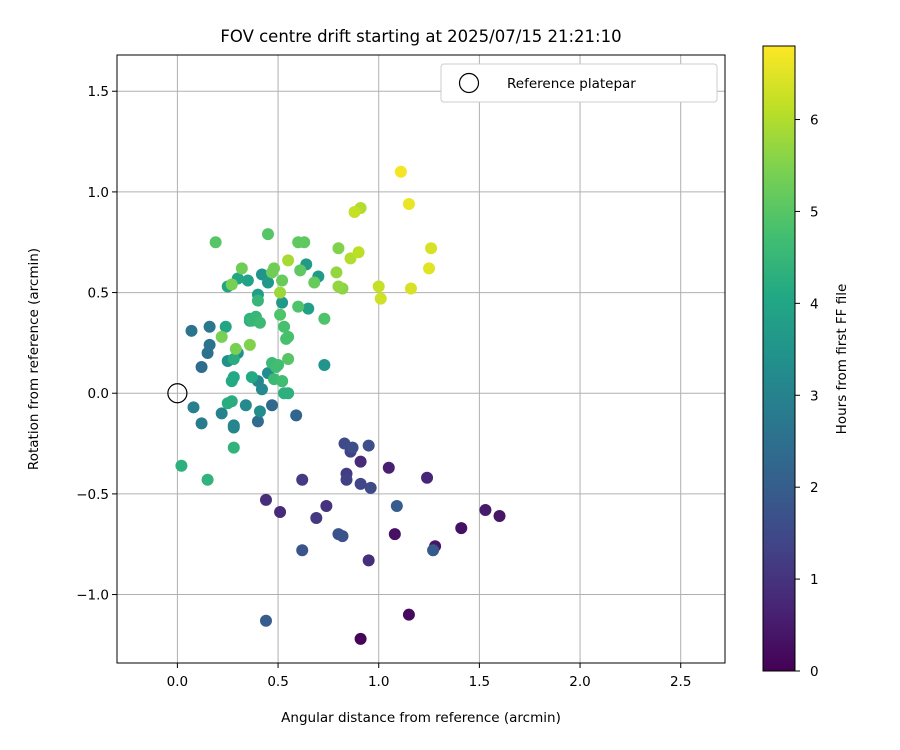  Describe the element at coordinates (779, 358) in the screenshot. I see `colorbar-gradient` at that location.